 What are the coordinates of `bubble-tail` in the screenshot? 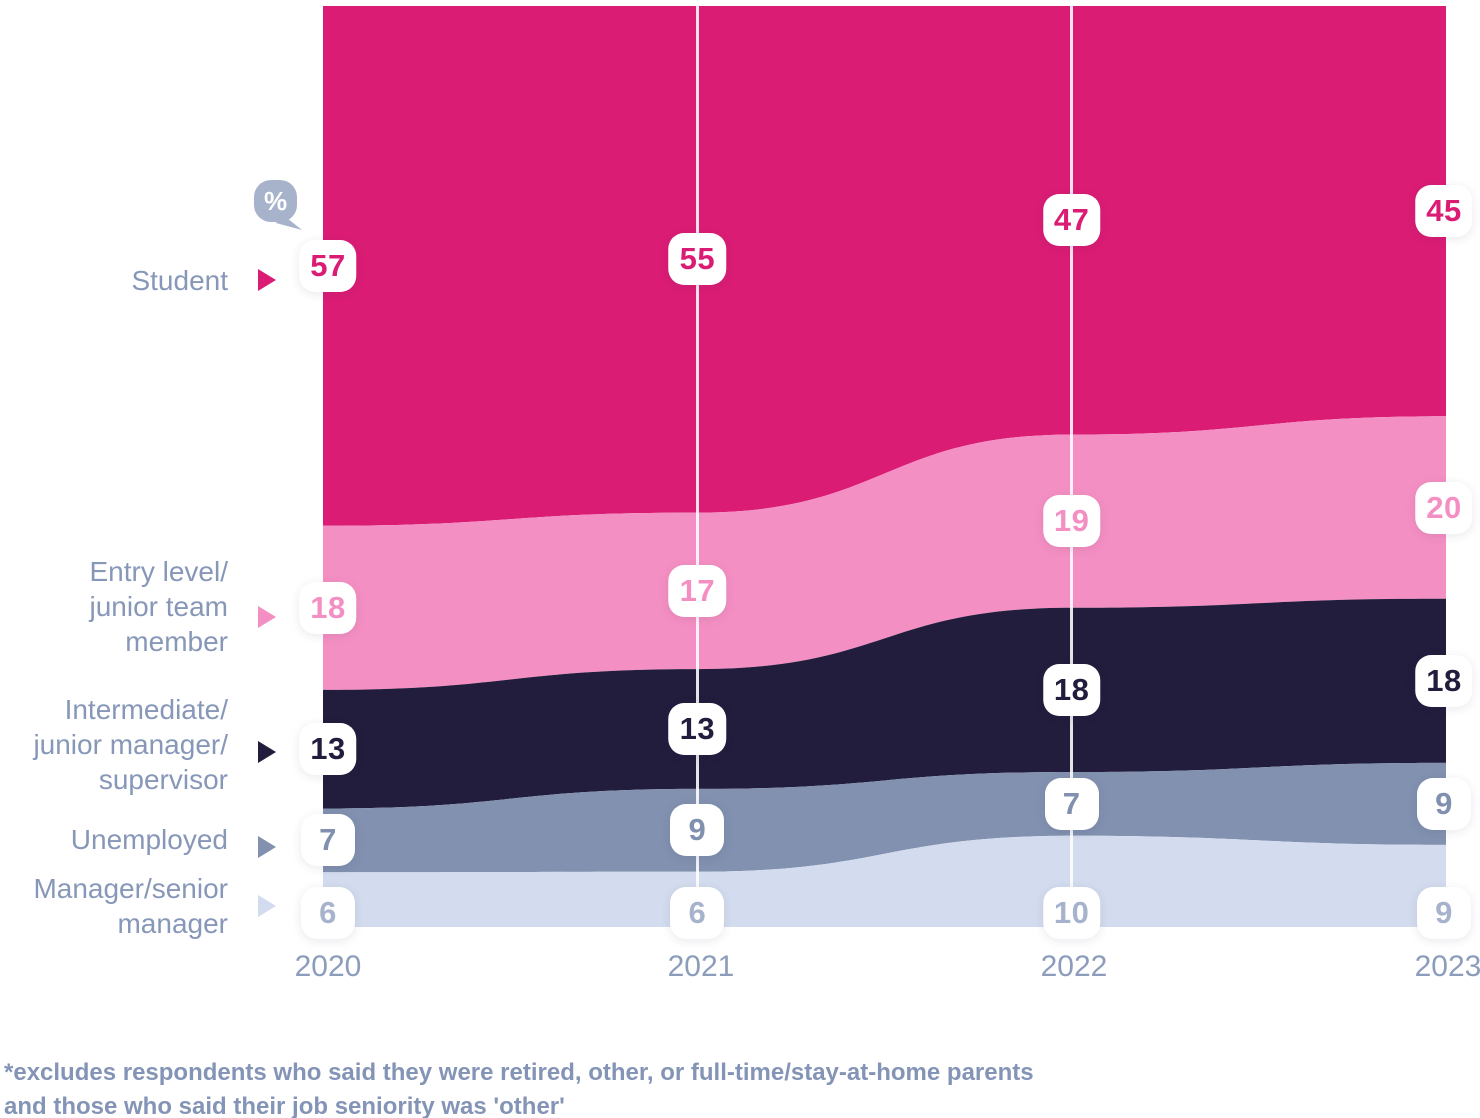 It's located at (289, 222).